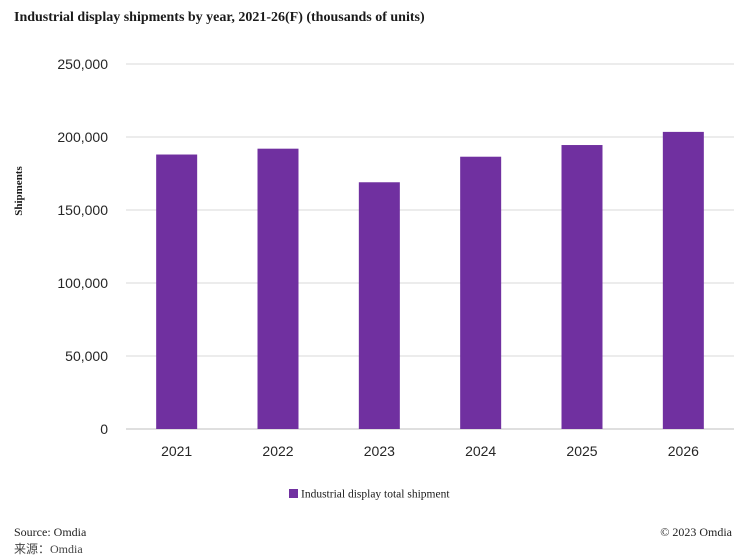 This screenshot has height=557, width=742. Describe the element at coordinates (50, 532) in the screenshot. I see `source-note: Source: Omdia` at that location.